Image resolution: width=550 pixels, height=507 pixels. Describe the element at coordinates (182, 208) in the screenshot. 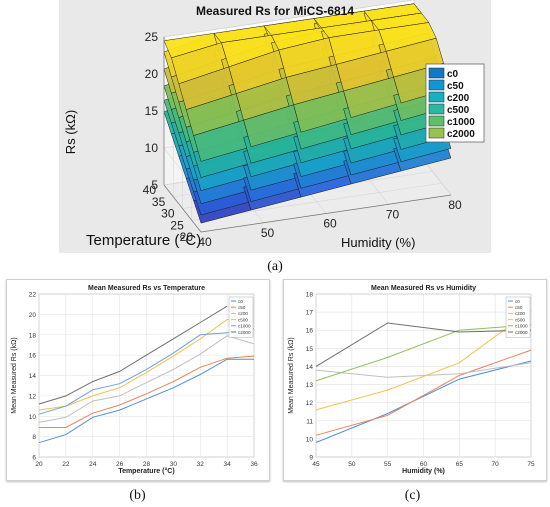

I see `y-axis-line` at that location.